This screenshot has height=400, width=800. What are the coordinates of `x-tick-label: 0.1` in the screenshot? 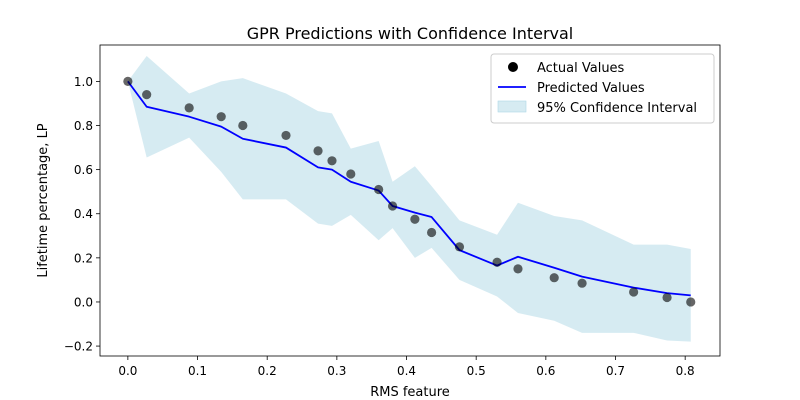 It's located at (197, 371).